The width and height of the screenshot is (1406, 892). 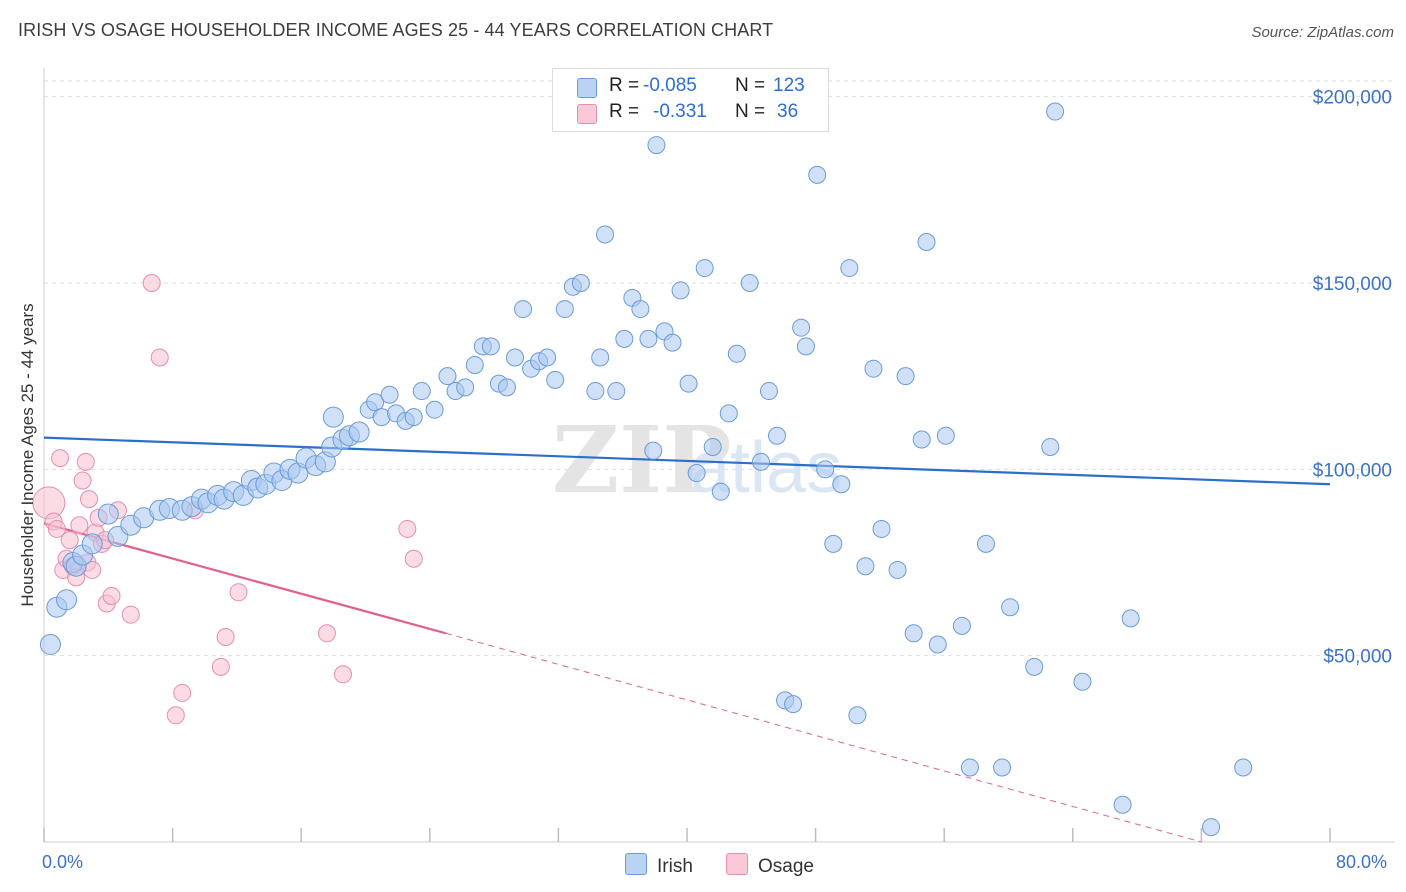 What do you see at coordinates (737, 864) in the screenshot?
I see `osage-legend-swatch` at bounding box center [737, 864].